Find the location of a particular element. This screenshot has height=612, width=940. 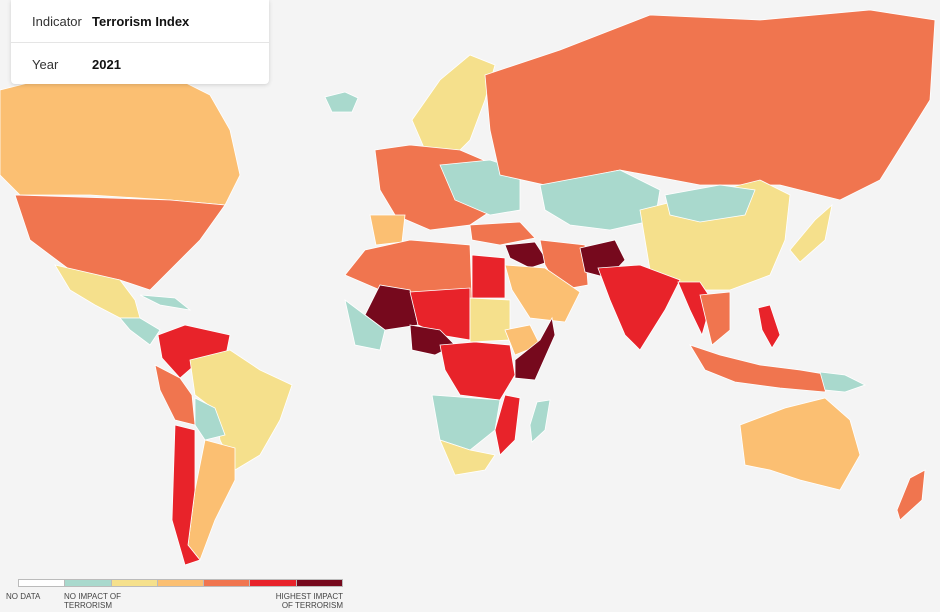

indicator-panel: Indicator Terrorism Index Year 2021 is located at coordinates (140, 42).